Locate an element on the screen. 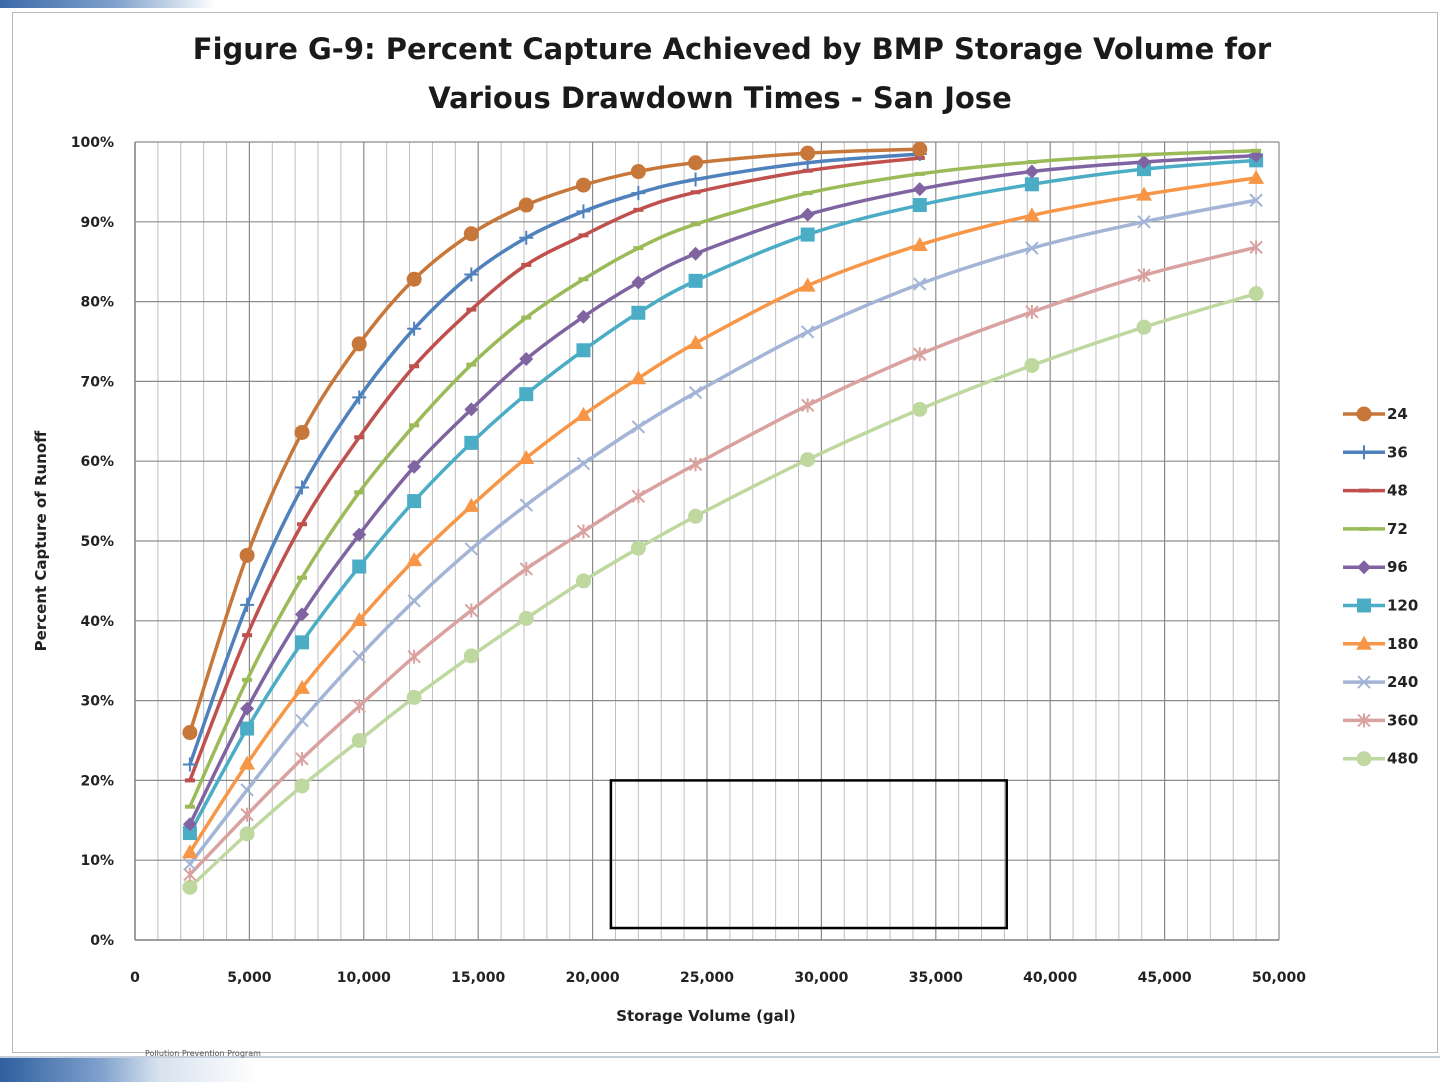 Image resolution: width=1440 pixels, height=1082 pixels. y-axis-title: Percent Capture of Runoff is located at coordinates (41, 540).